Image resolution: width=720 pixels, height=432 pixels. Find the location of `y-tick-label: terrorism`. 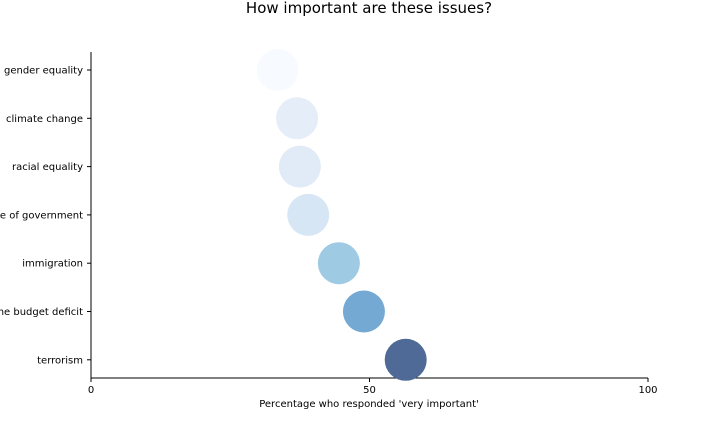

y-tick-label: terrorism is located at coordinates (60, 360).